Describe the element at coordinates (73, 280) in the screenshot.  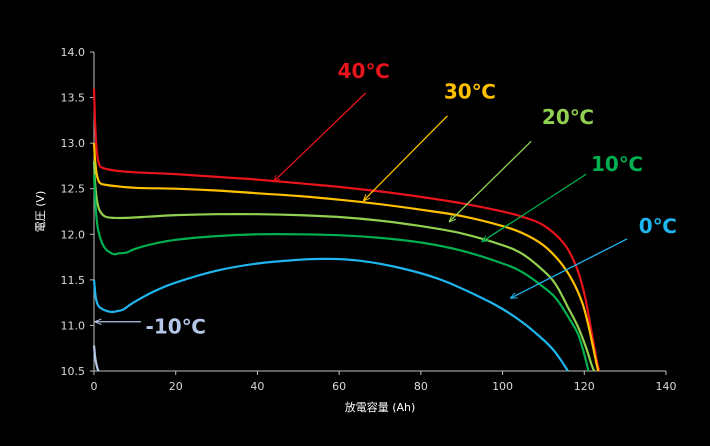
I see `y-tick-label: 11.5` at that location.